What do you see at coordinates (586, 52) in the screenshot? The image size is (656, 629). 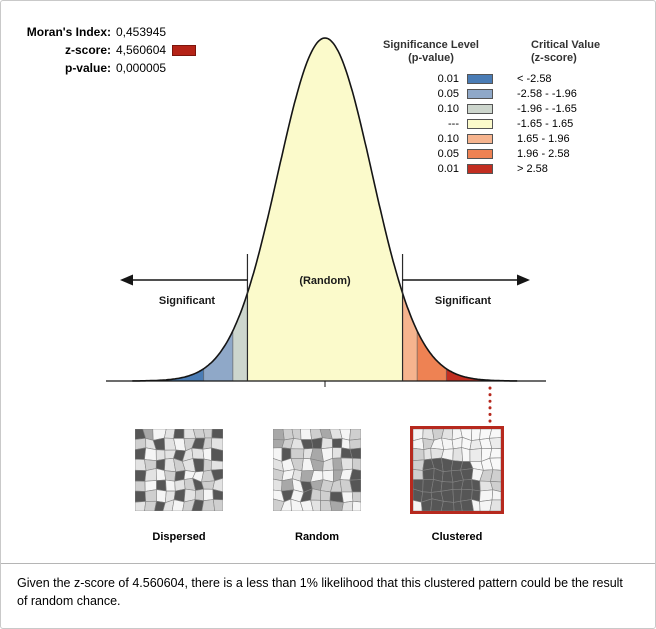 I see `critical-value-header: Critical Value (z-score)` at bounding box center [586, 52].